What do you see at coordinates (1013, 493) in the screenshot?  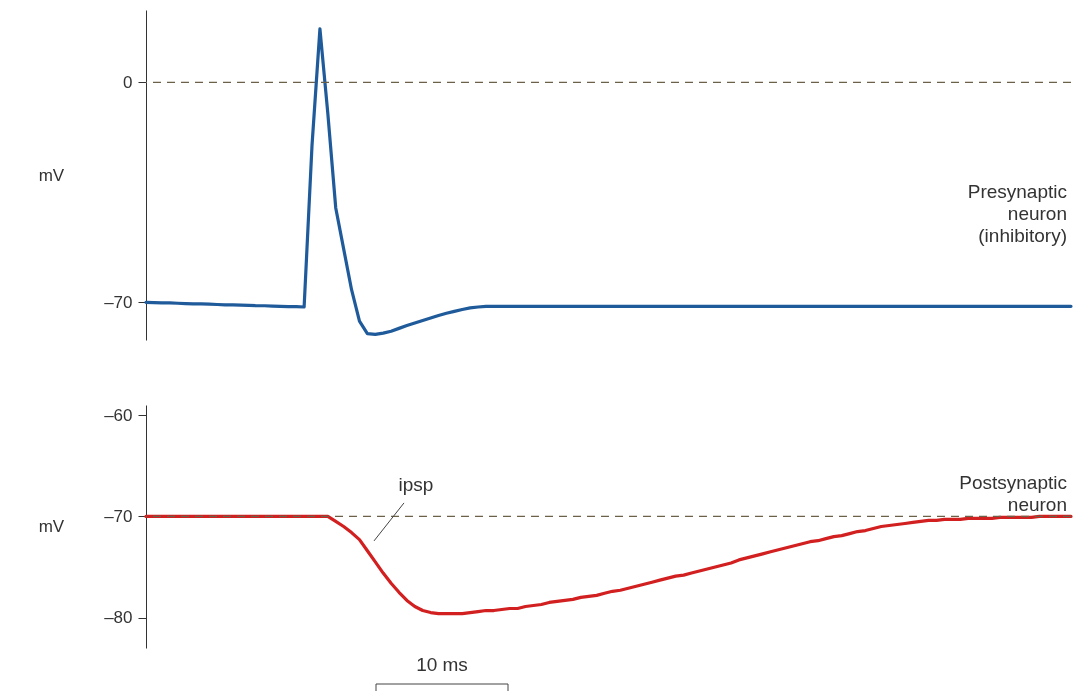 I see `annotation: Postsynaptic neuron` at bounding box center [1013, 493].